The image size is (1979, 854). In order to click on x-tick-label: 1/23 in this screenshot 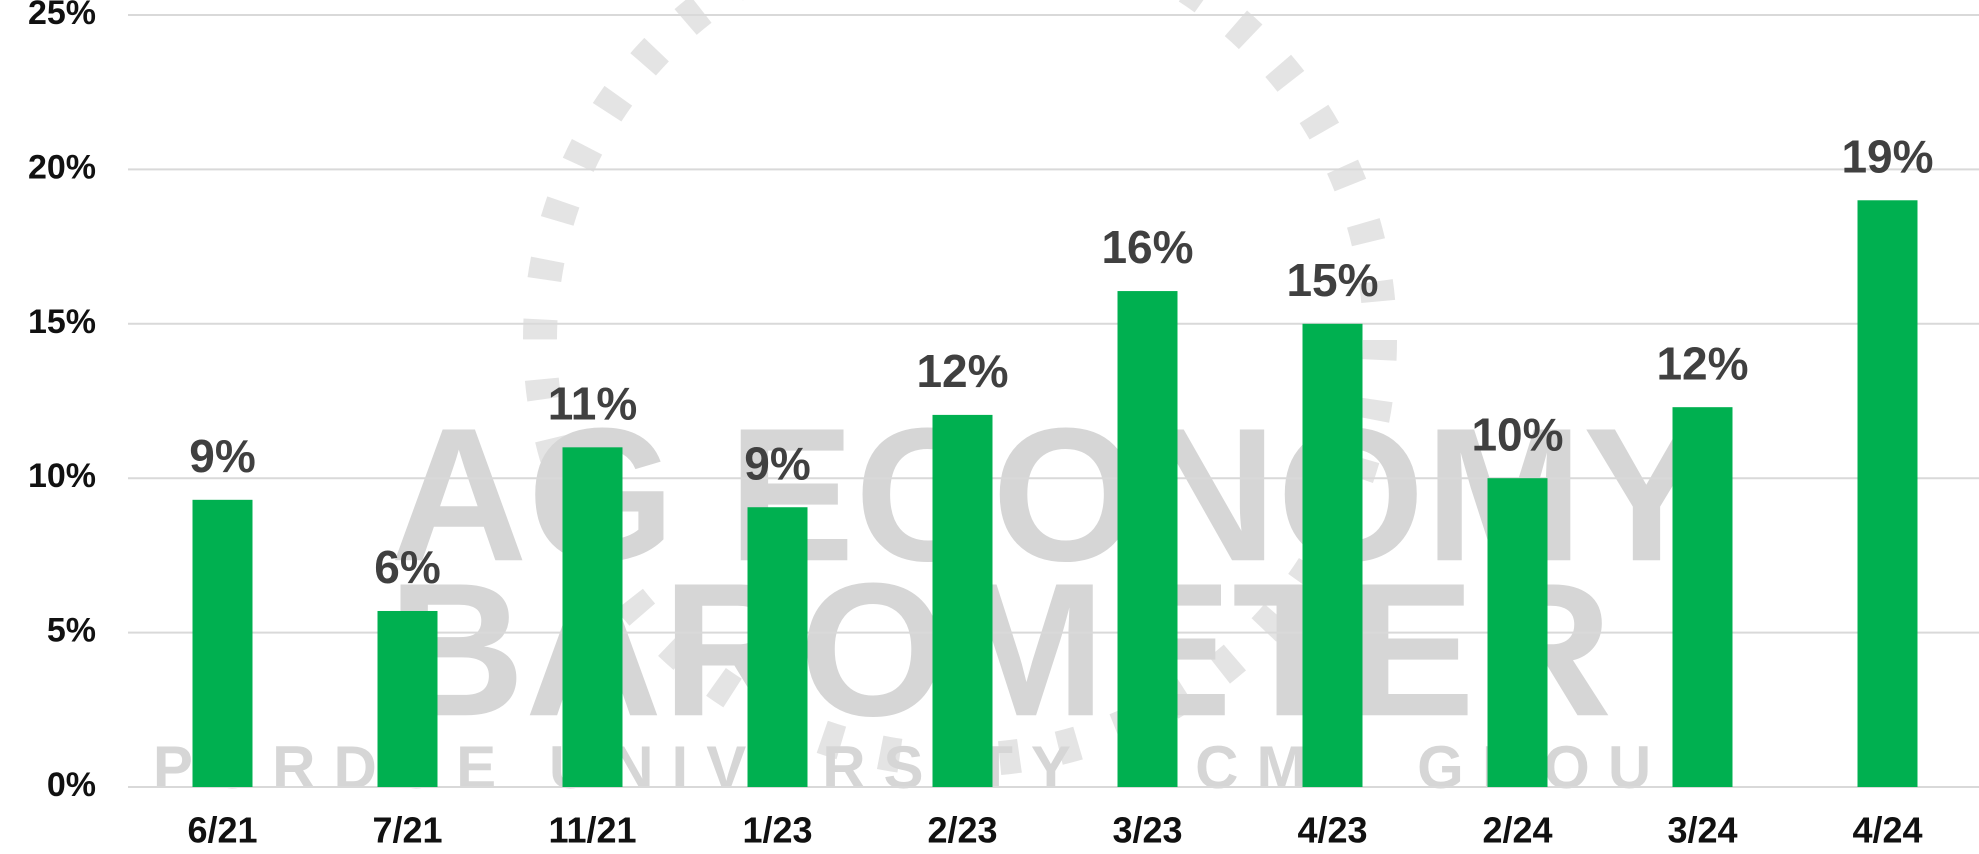, I will do `click(777, 830)`.